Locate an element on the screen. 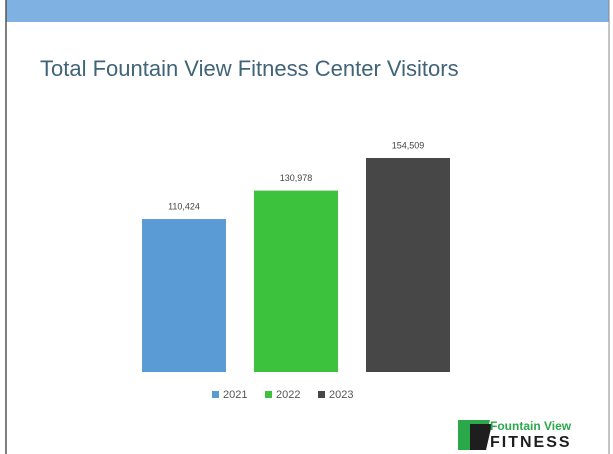 The height and width of the screenshot is (454, 613). logo: Fountain View FITNESS is located at coordinates (515, 435).